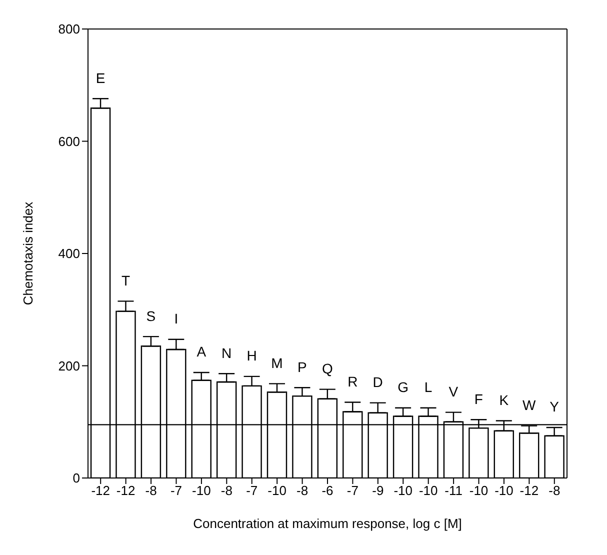 The height and width of the screenshot is (555, 607). What do you see at coordinates (201, 352) in the screenshot?
I see `data-label: A` at bounding box center [201, 352].